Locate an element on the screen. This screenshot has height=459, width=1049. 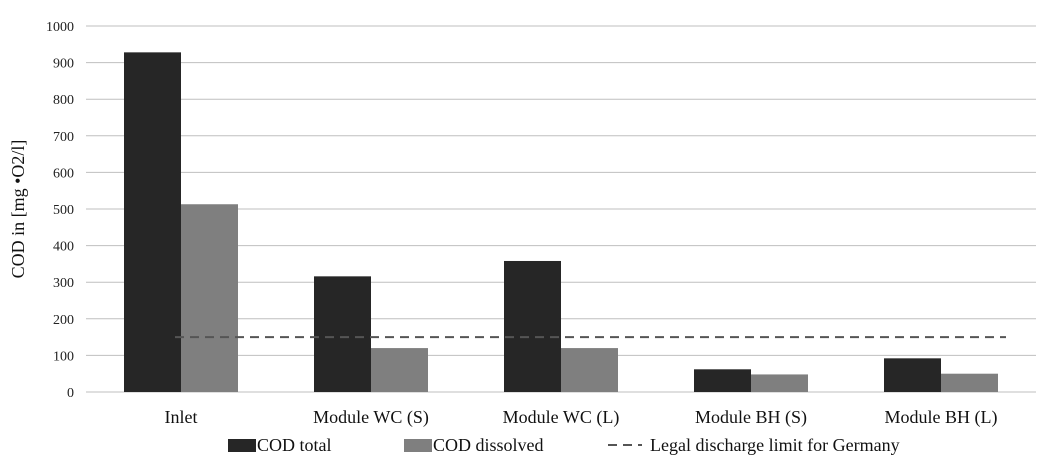
y-tick-label: 800 is located at coordinates (63, 100).